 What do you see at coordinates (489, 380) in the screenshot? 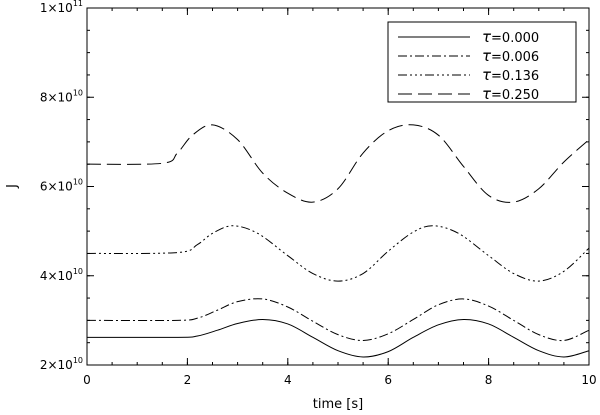
I see `x-tick-label: 8` at bounding box center [489, 380].